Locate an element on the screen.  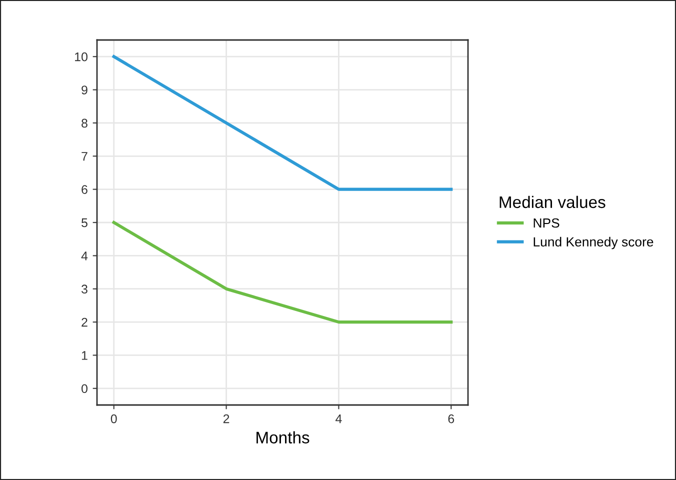
legend-label: NPS is located at coordinates (547, 223).